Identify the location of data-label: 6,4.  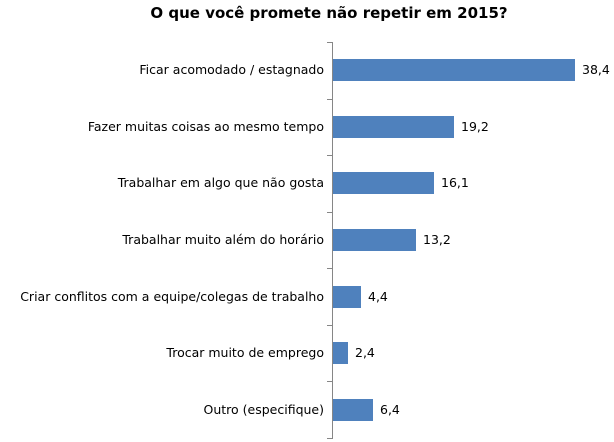
(390, 409).